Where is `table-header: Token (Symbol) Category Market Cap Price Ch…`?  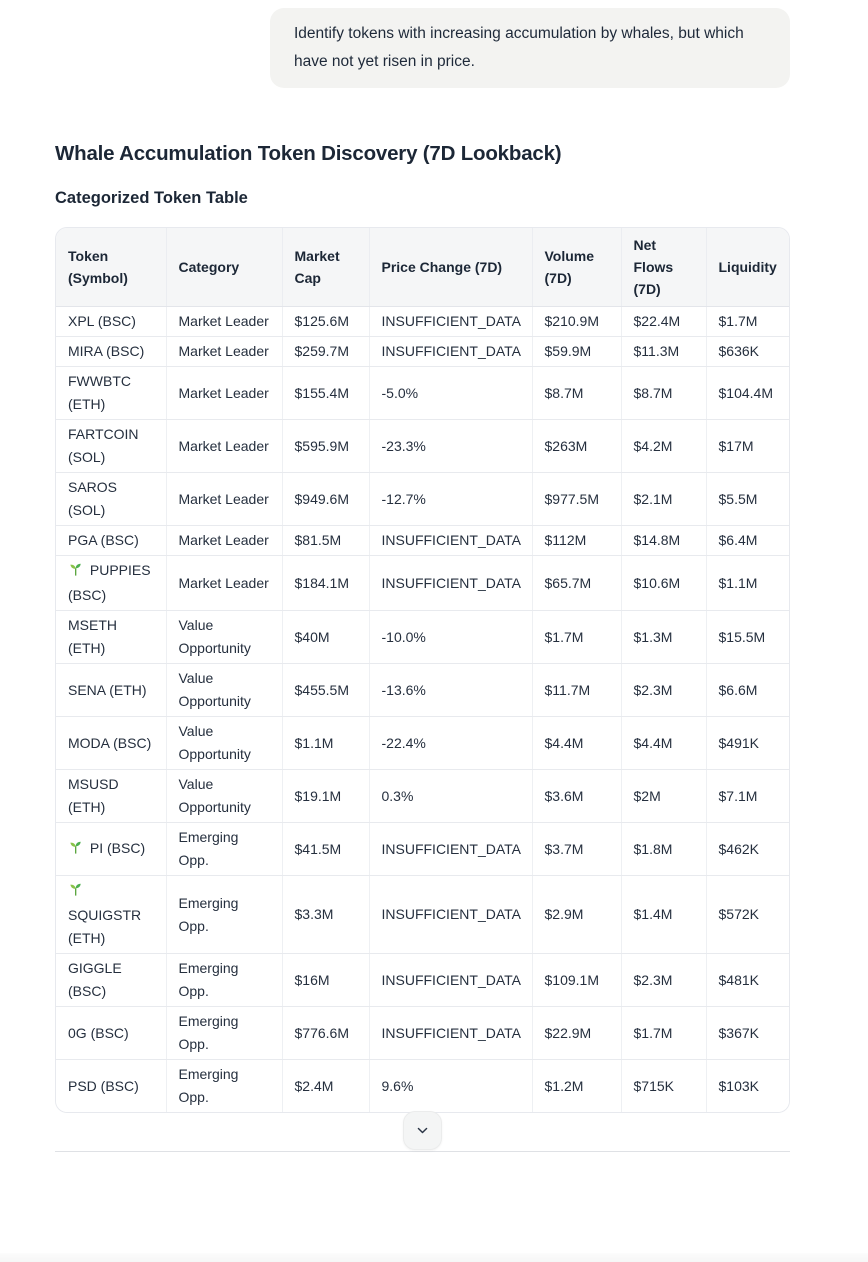
table-header: Token (Symbol) Category Market Cap Price Ch… is located at coordinates (422, 267).